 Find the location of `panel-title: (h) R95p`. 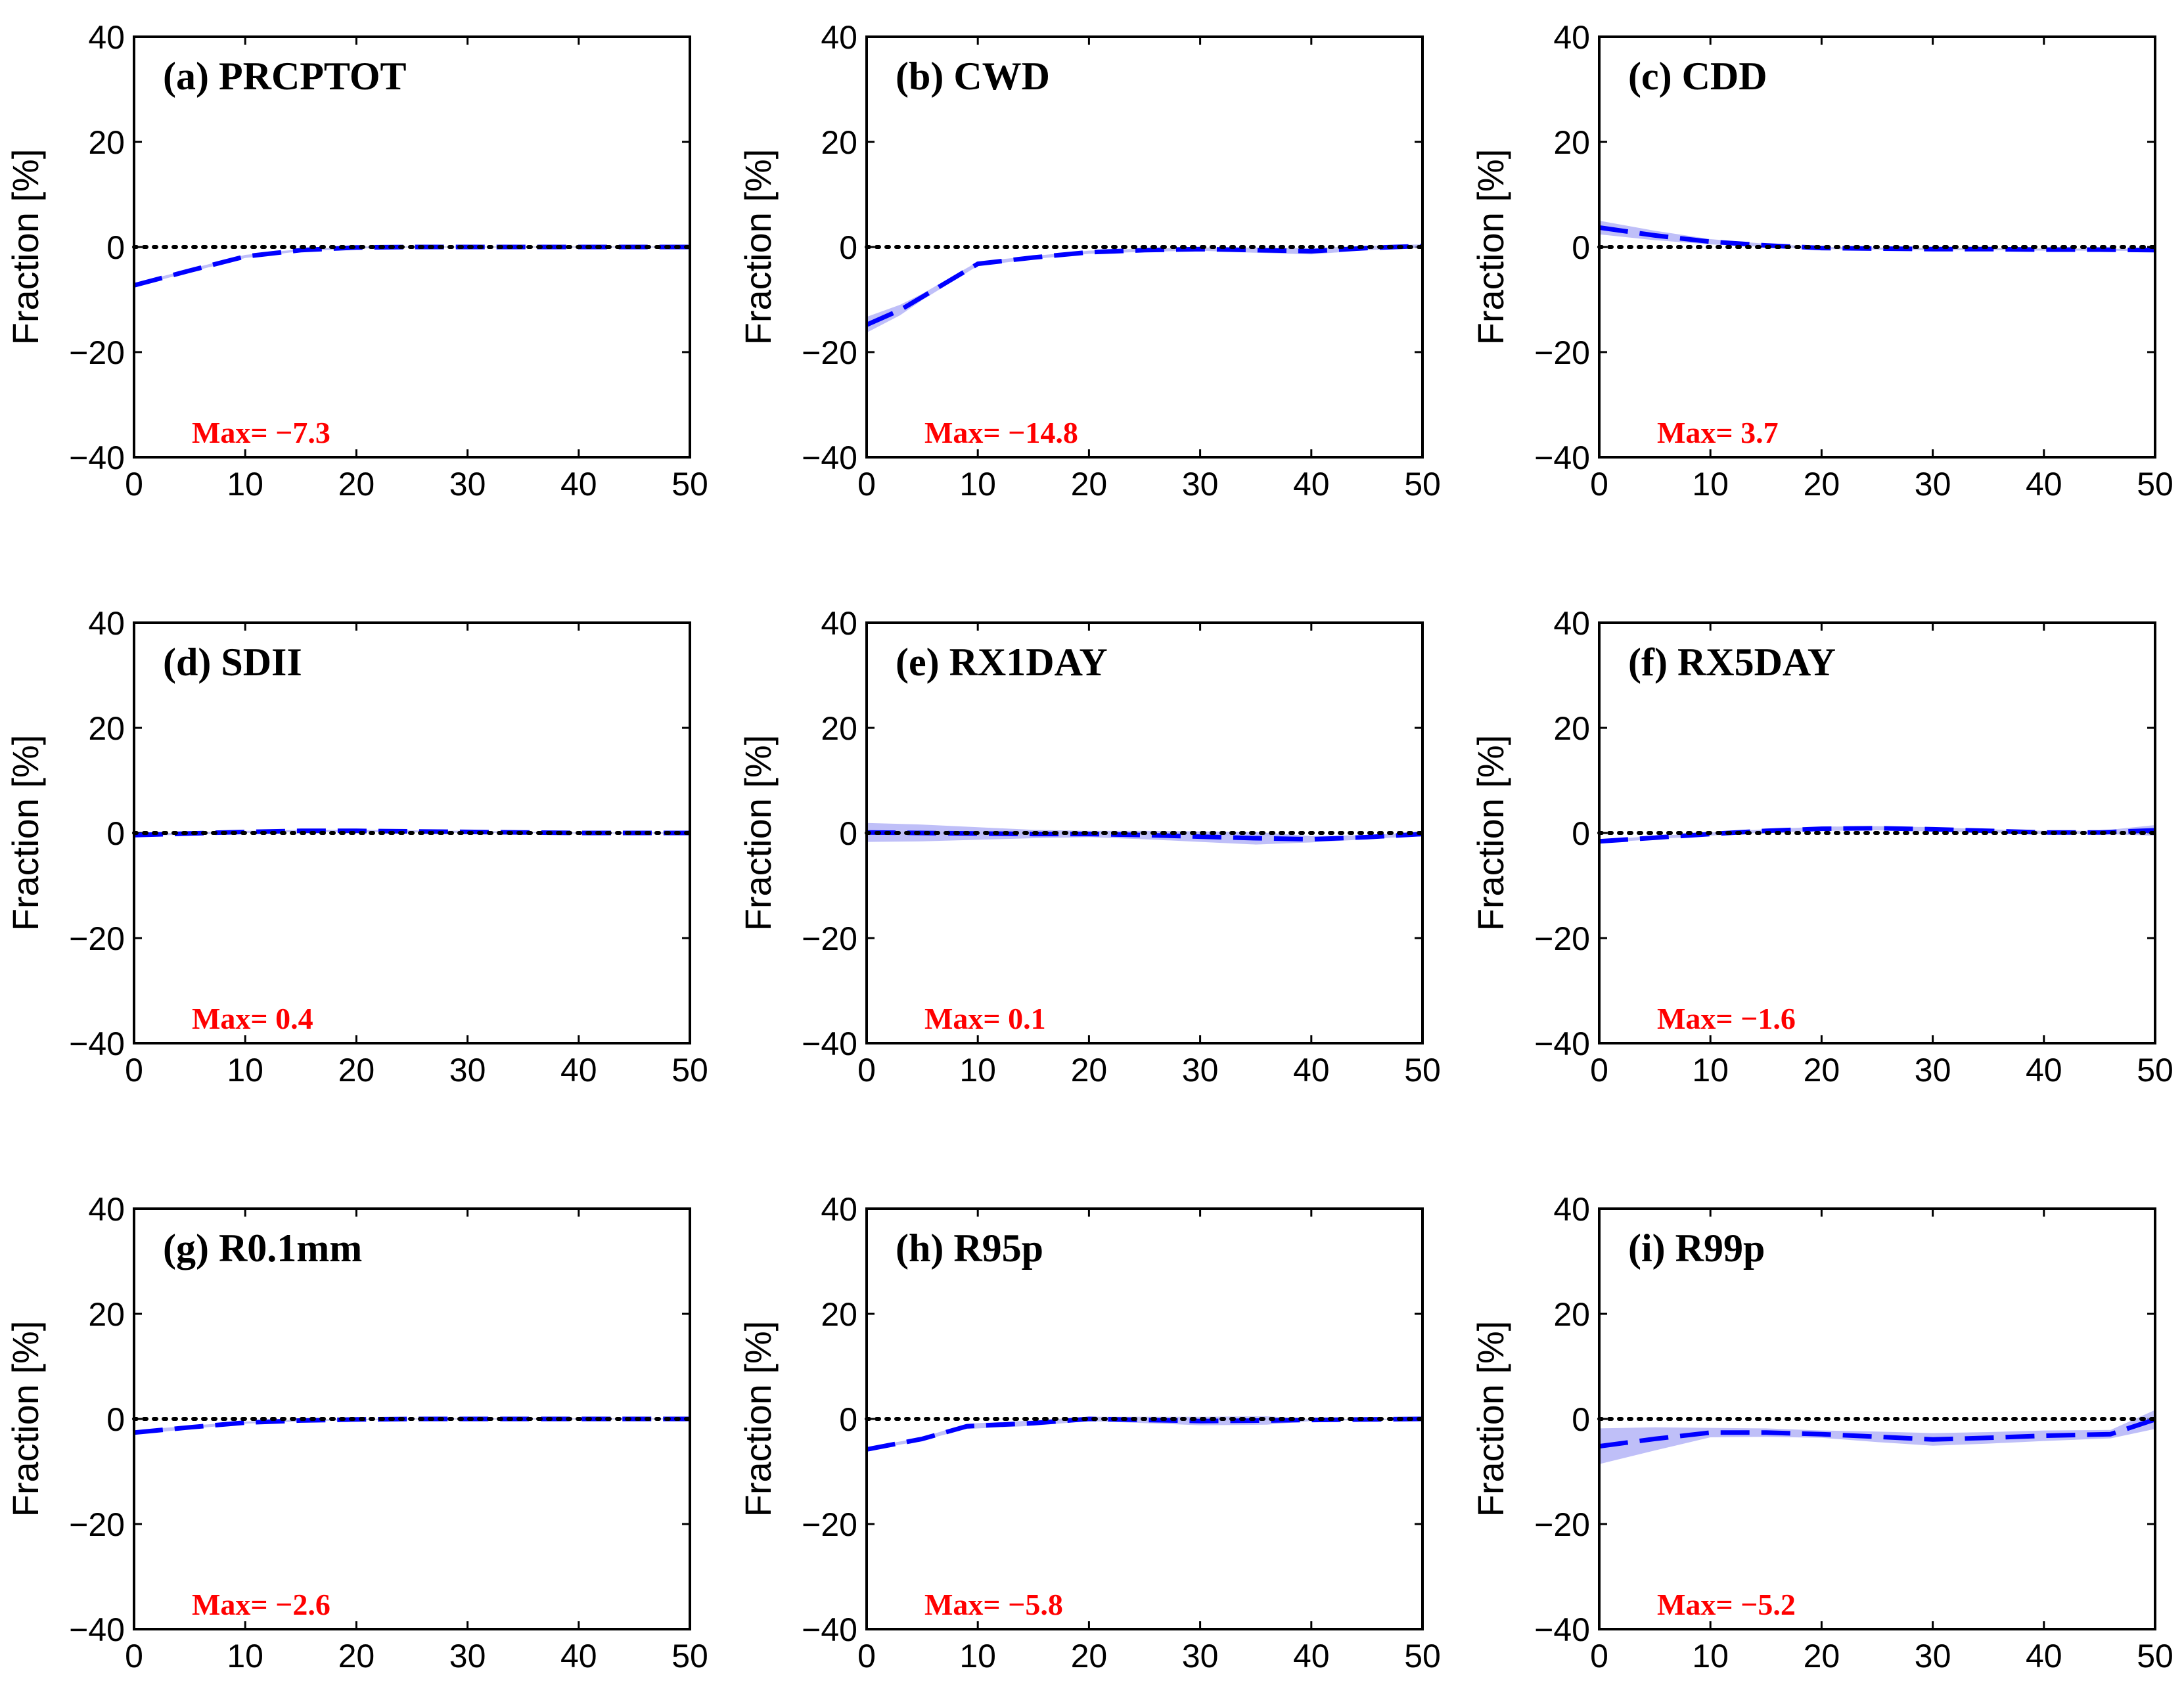

panel-title: (h) R95p is located at coordinates (969, 1248).